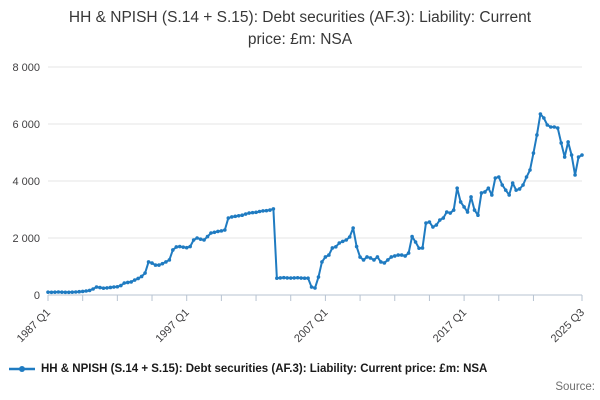 The height and width of the screenshot is (400, 600). Describe the element at coordinates (568, 326) in the screenshot. I see `svg-text: 2025 Q3` at that location.